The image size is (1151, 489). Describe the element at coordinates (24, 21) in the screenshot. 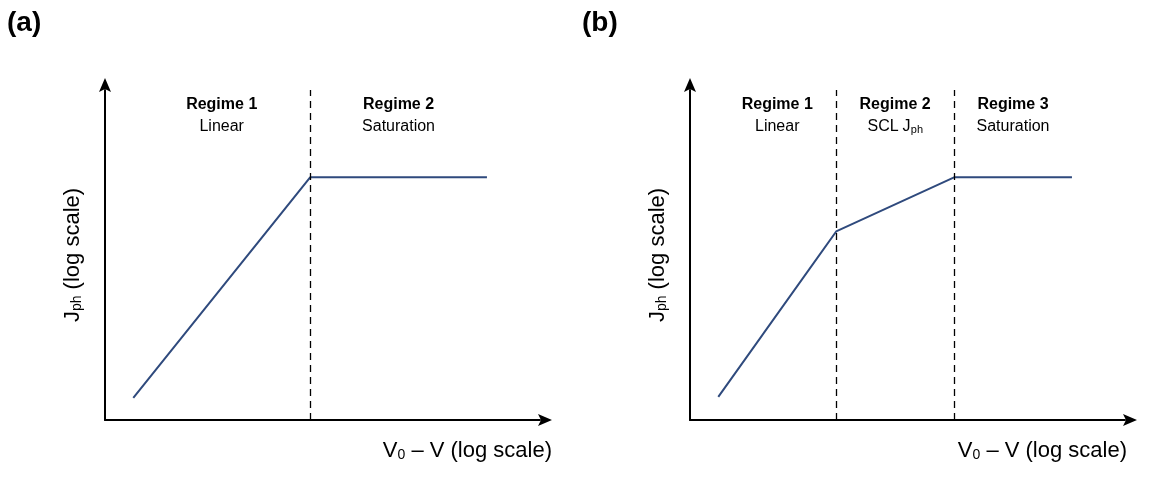

I see `chart-title: (a)` at that location.